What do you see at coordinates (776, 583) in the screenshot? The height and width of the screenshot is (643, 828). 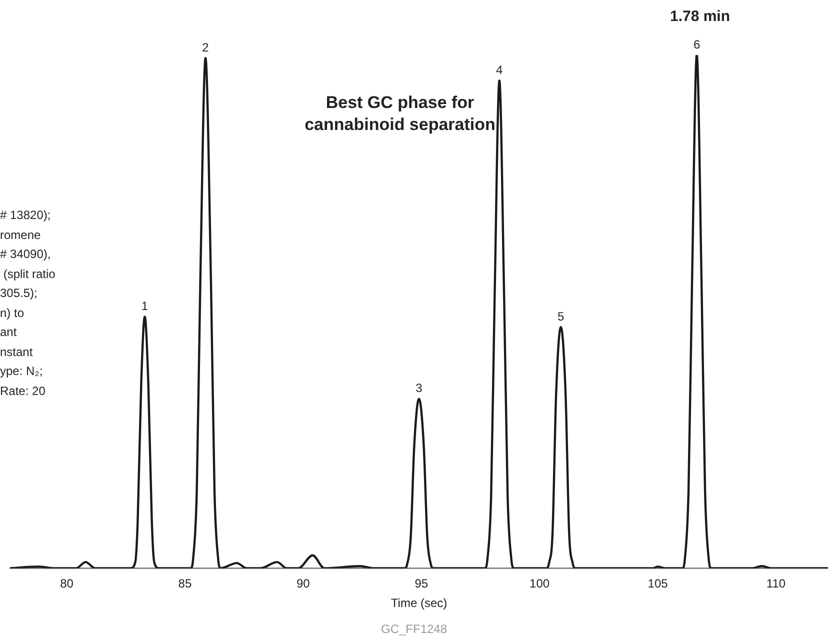 I see `x-tick-label: 110` at bounding box center [776, 583].